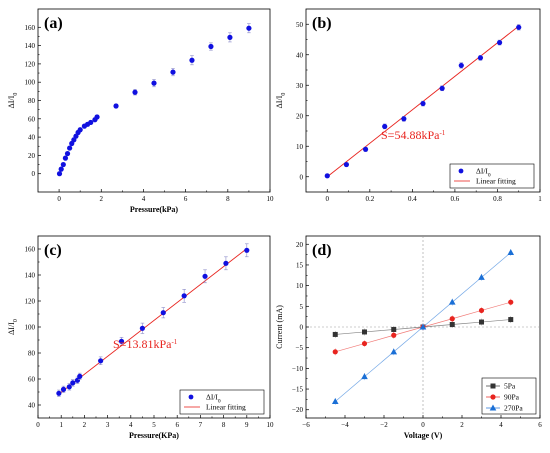  I want to click on sensitivity-value: S=13.81kPa, so click(142, 344).